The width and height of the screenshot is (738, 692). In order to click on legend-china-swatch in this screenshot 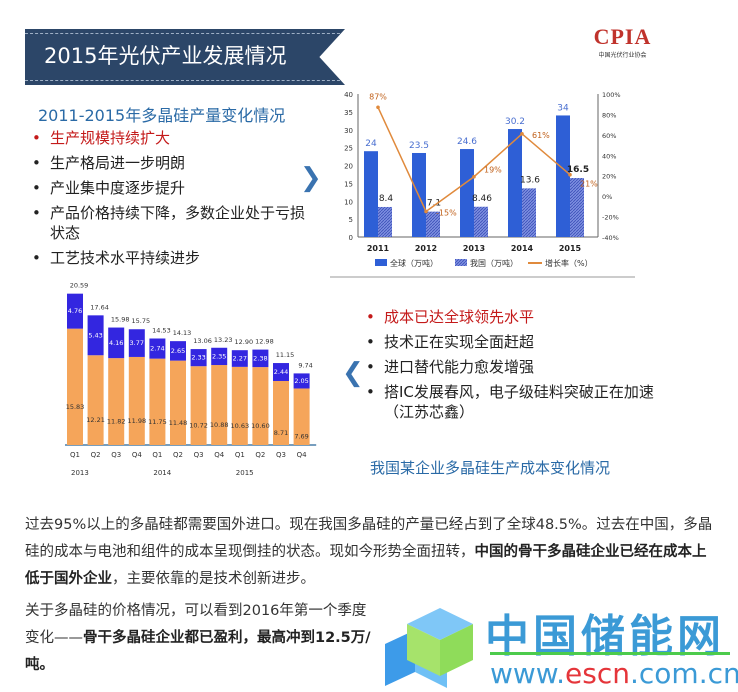, I will do `click(461, 262)`.